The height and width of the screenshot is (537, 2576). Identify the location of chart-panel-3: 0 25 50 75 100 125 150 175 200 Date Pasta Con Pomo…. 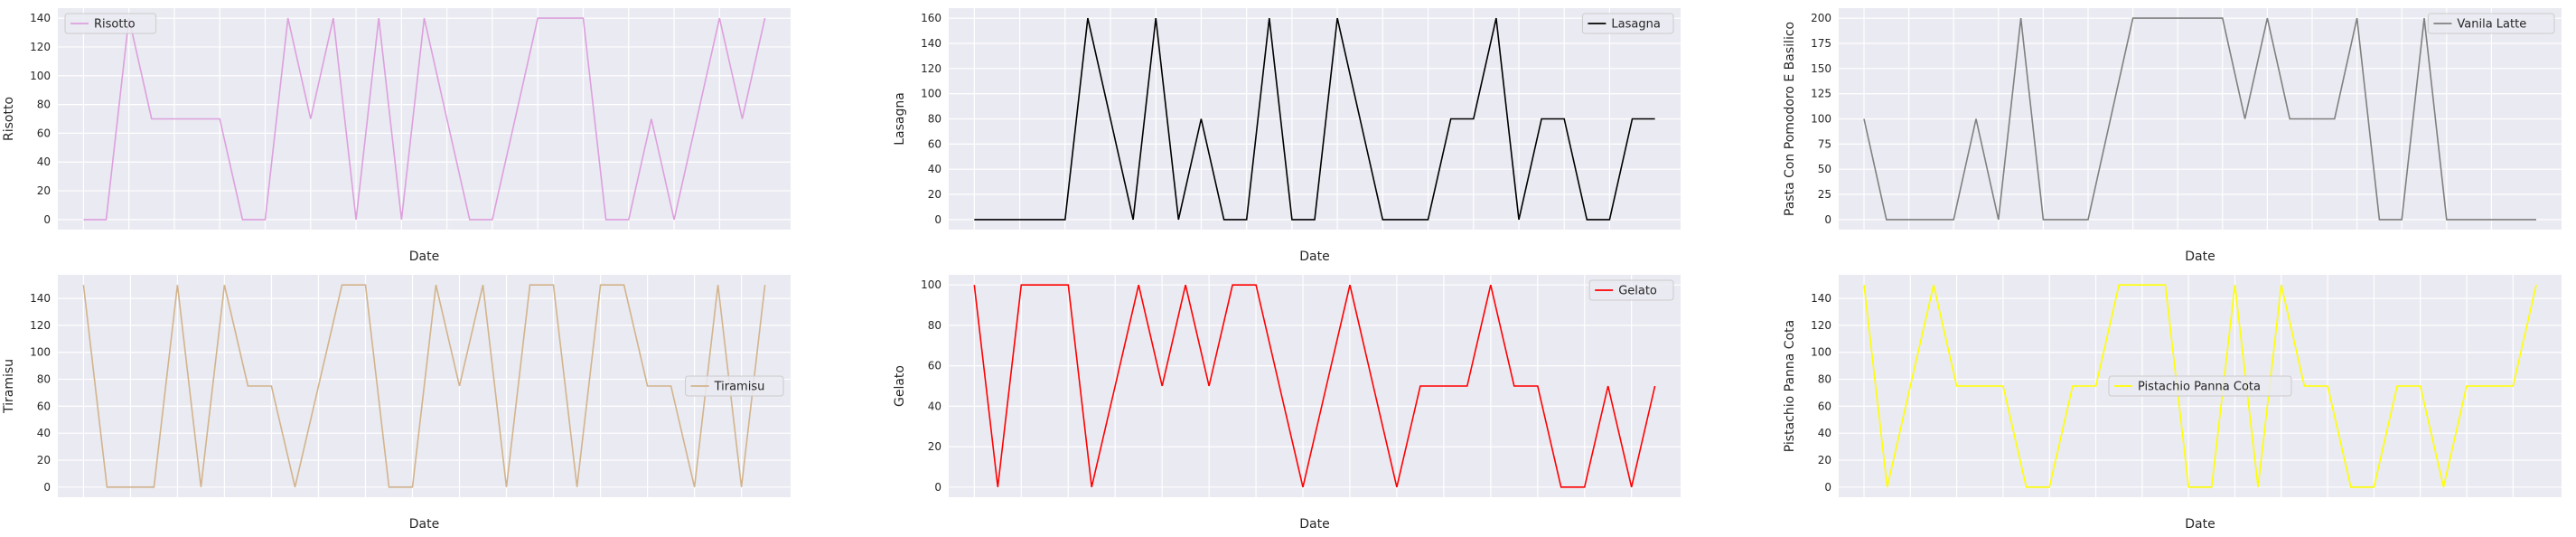
(2172, 136).